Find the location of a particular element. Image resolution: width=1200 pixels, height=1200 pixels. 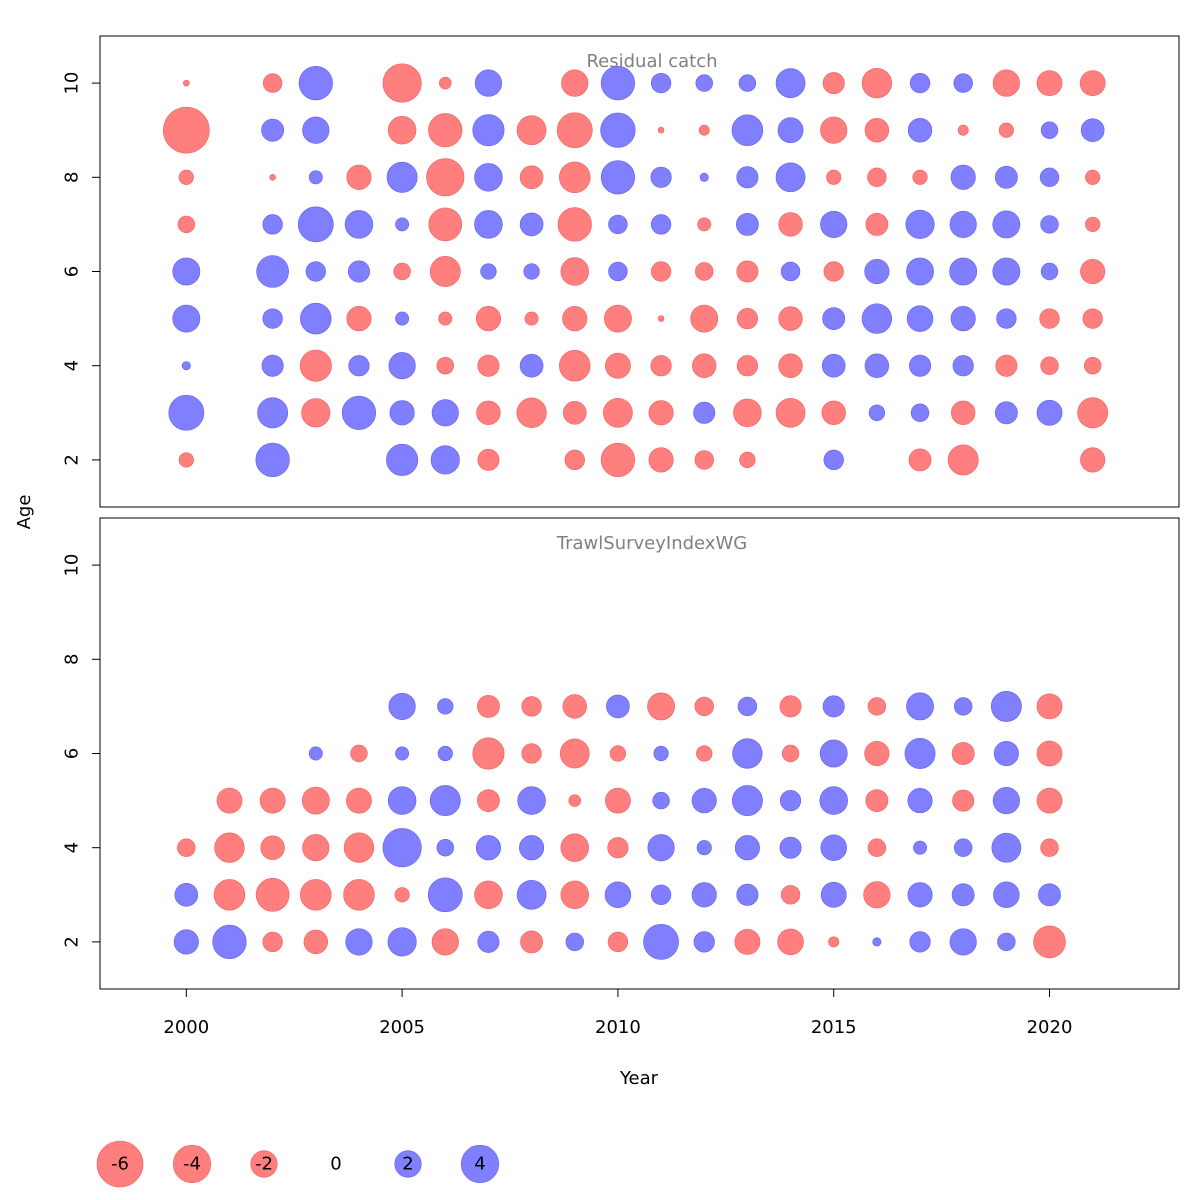

x-axis-title: Year is located at coordinates (639, 1078).